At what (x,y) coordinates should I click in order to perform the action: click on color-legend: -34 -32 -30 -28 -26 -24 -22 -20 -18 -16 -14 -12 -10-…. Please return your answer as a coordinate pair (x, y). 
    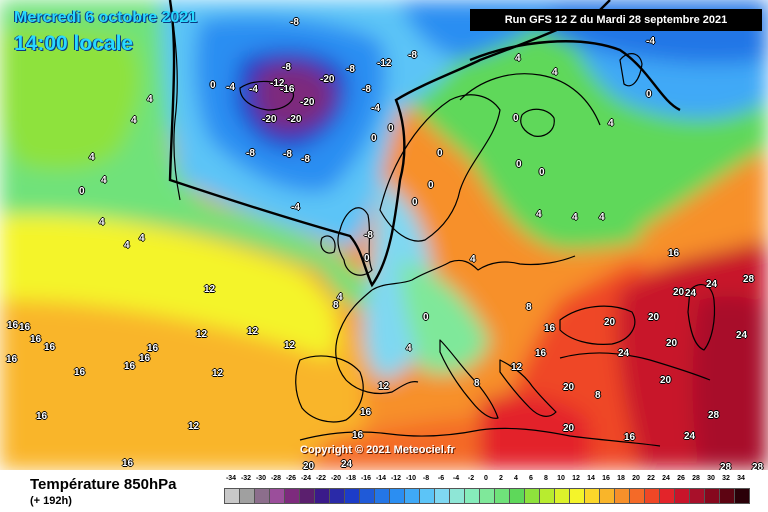
    Looking at the image, I should click on (489, 491).